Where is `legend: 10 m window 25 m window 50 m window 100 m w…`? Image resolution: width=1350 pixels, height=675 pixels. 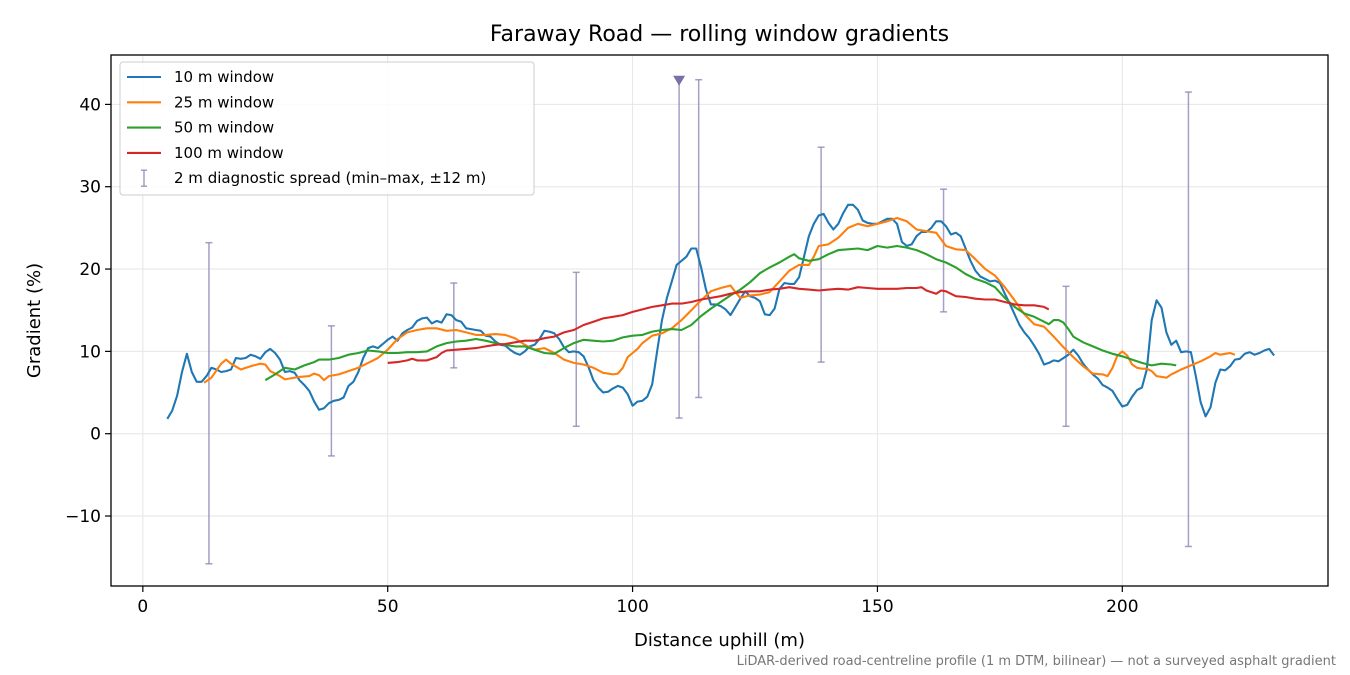 legend: 10 m window 25 m window 50 m window 100 m w… is located at coordinates (327, 128).